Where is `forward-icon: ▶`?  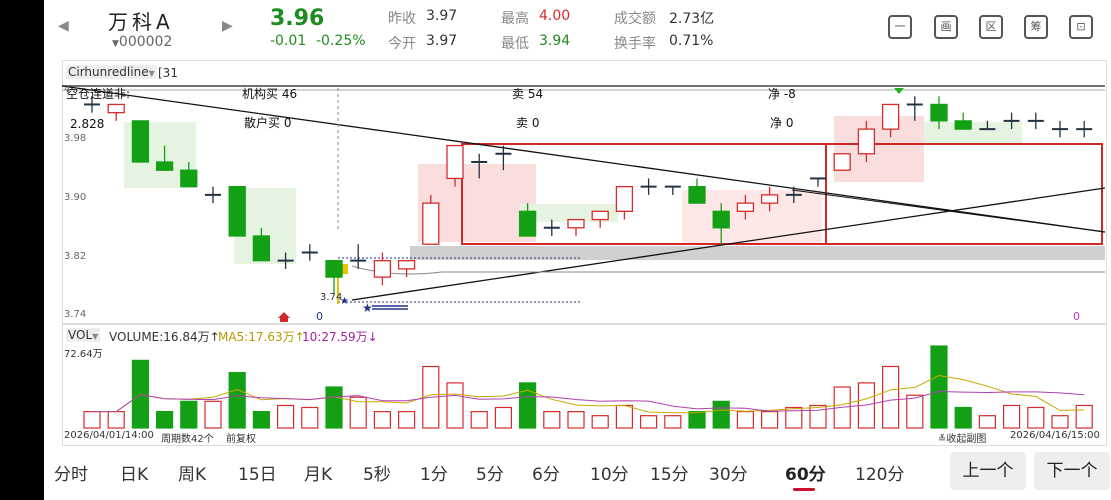
forward-icon: ▶ is located at coordinates (227, 26).